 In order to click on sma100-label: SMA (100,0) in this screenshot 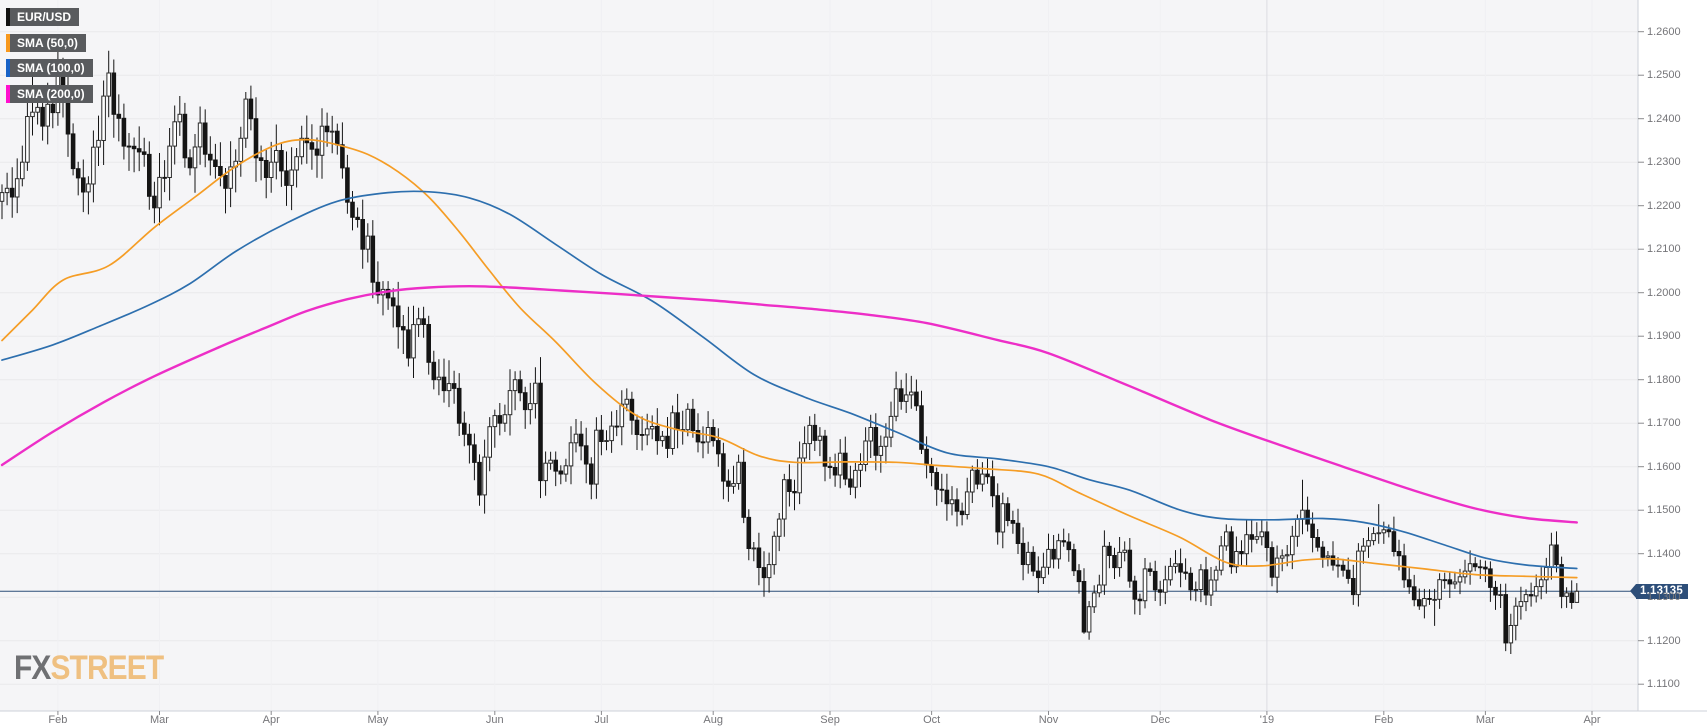, I will do `click(51, 68)`.